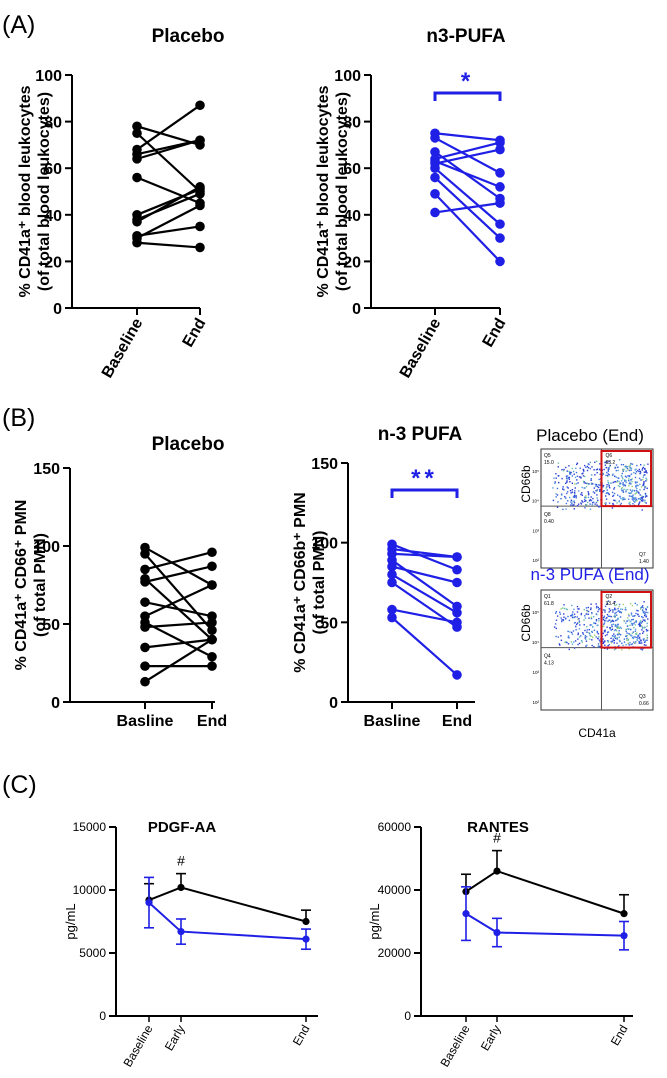 Image resolution: width=667 pixels, height=1078 pixels. I want to click on y-tick-label: 0, so click(57, 309).